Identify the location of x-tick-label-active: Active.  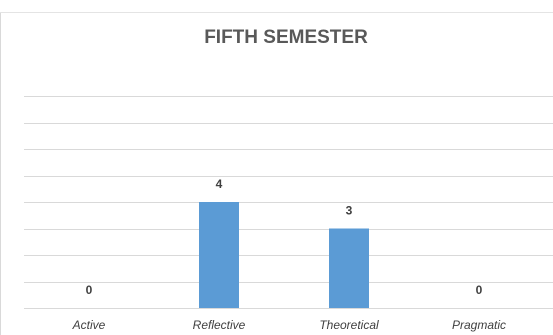
(89, 325).